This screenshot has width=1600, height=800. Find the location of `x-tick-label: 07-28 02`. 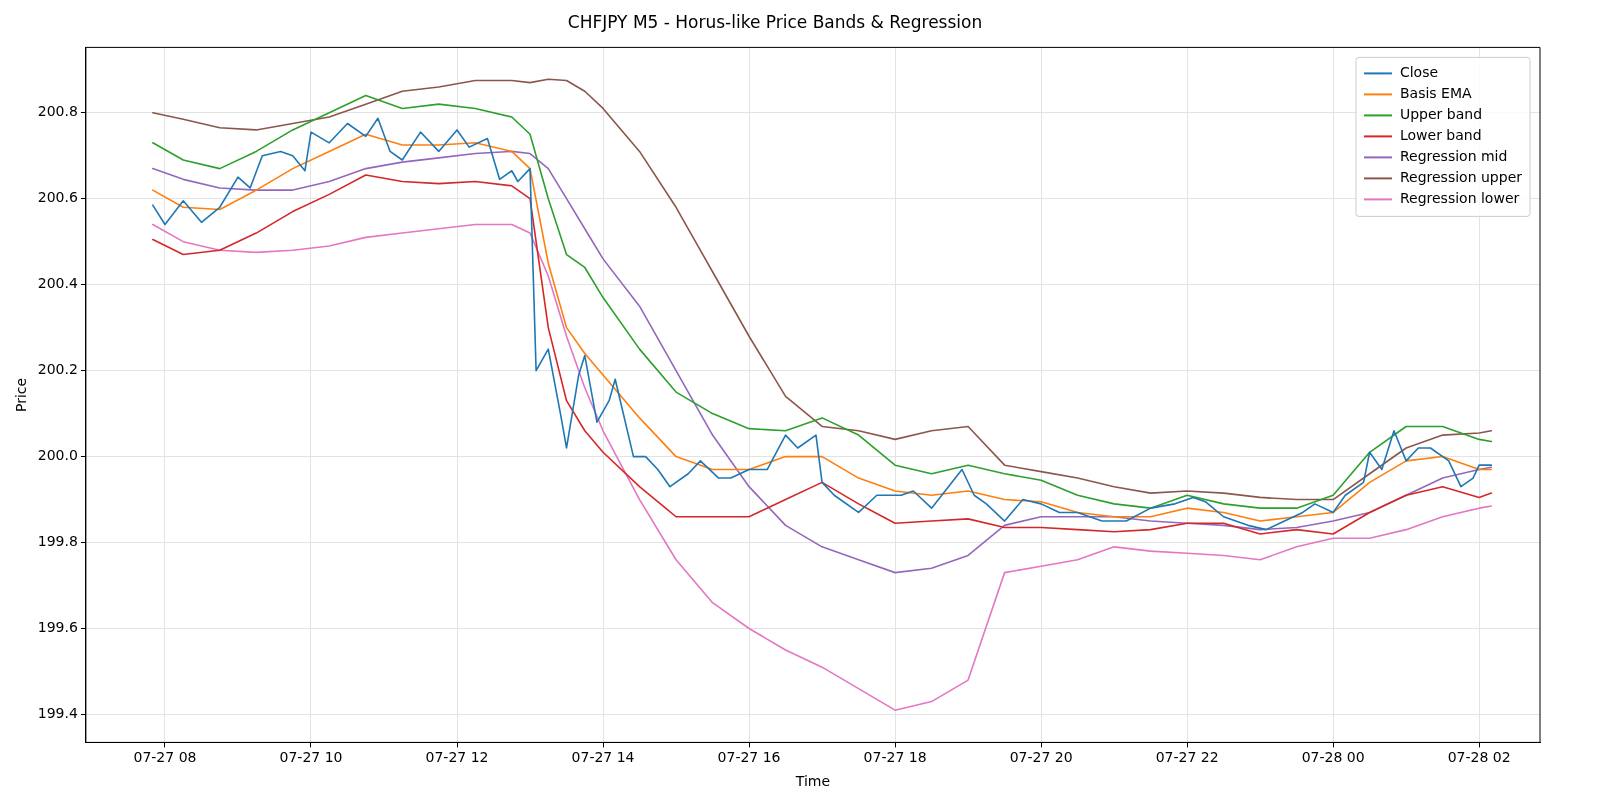

x-tick-label: 07-28 02 is located at coordinates (1479, 757).